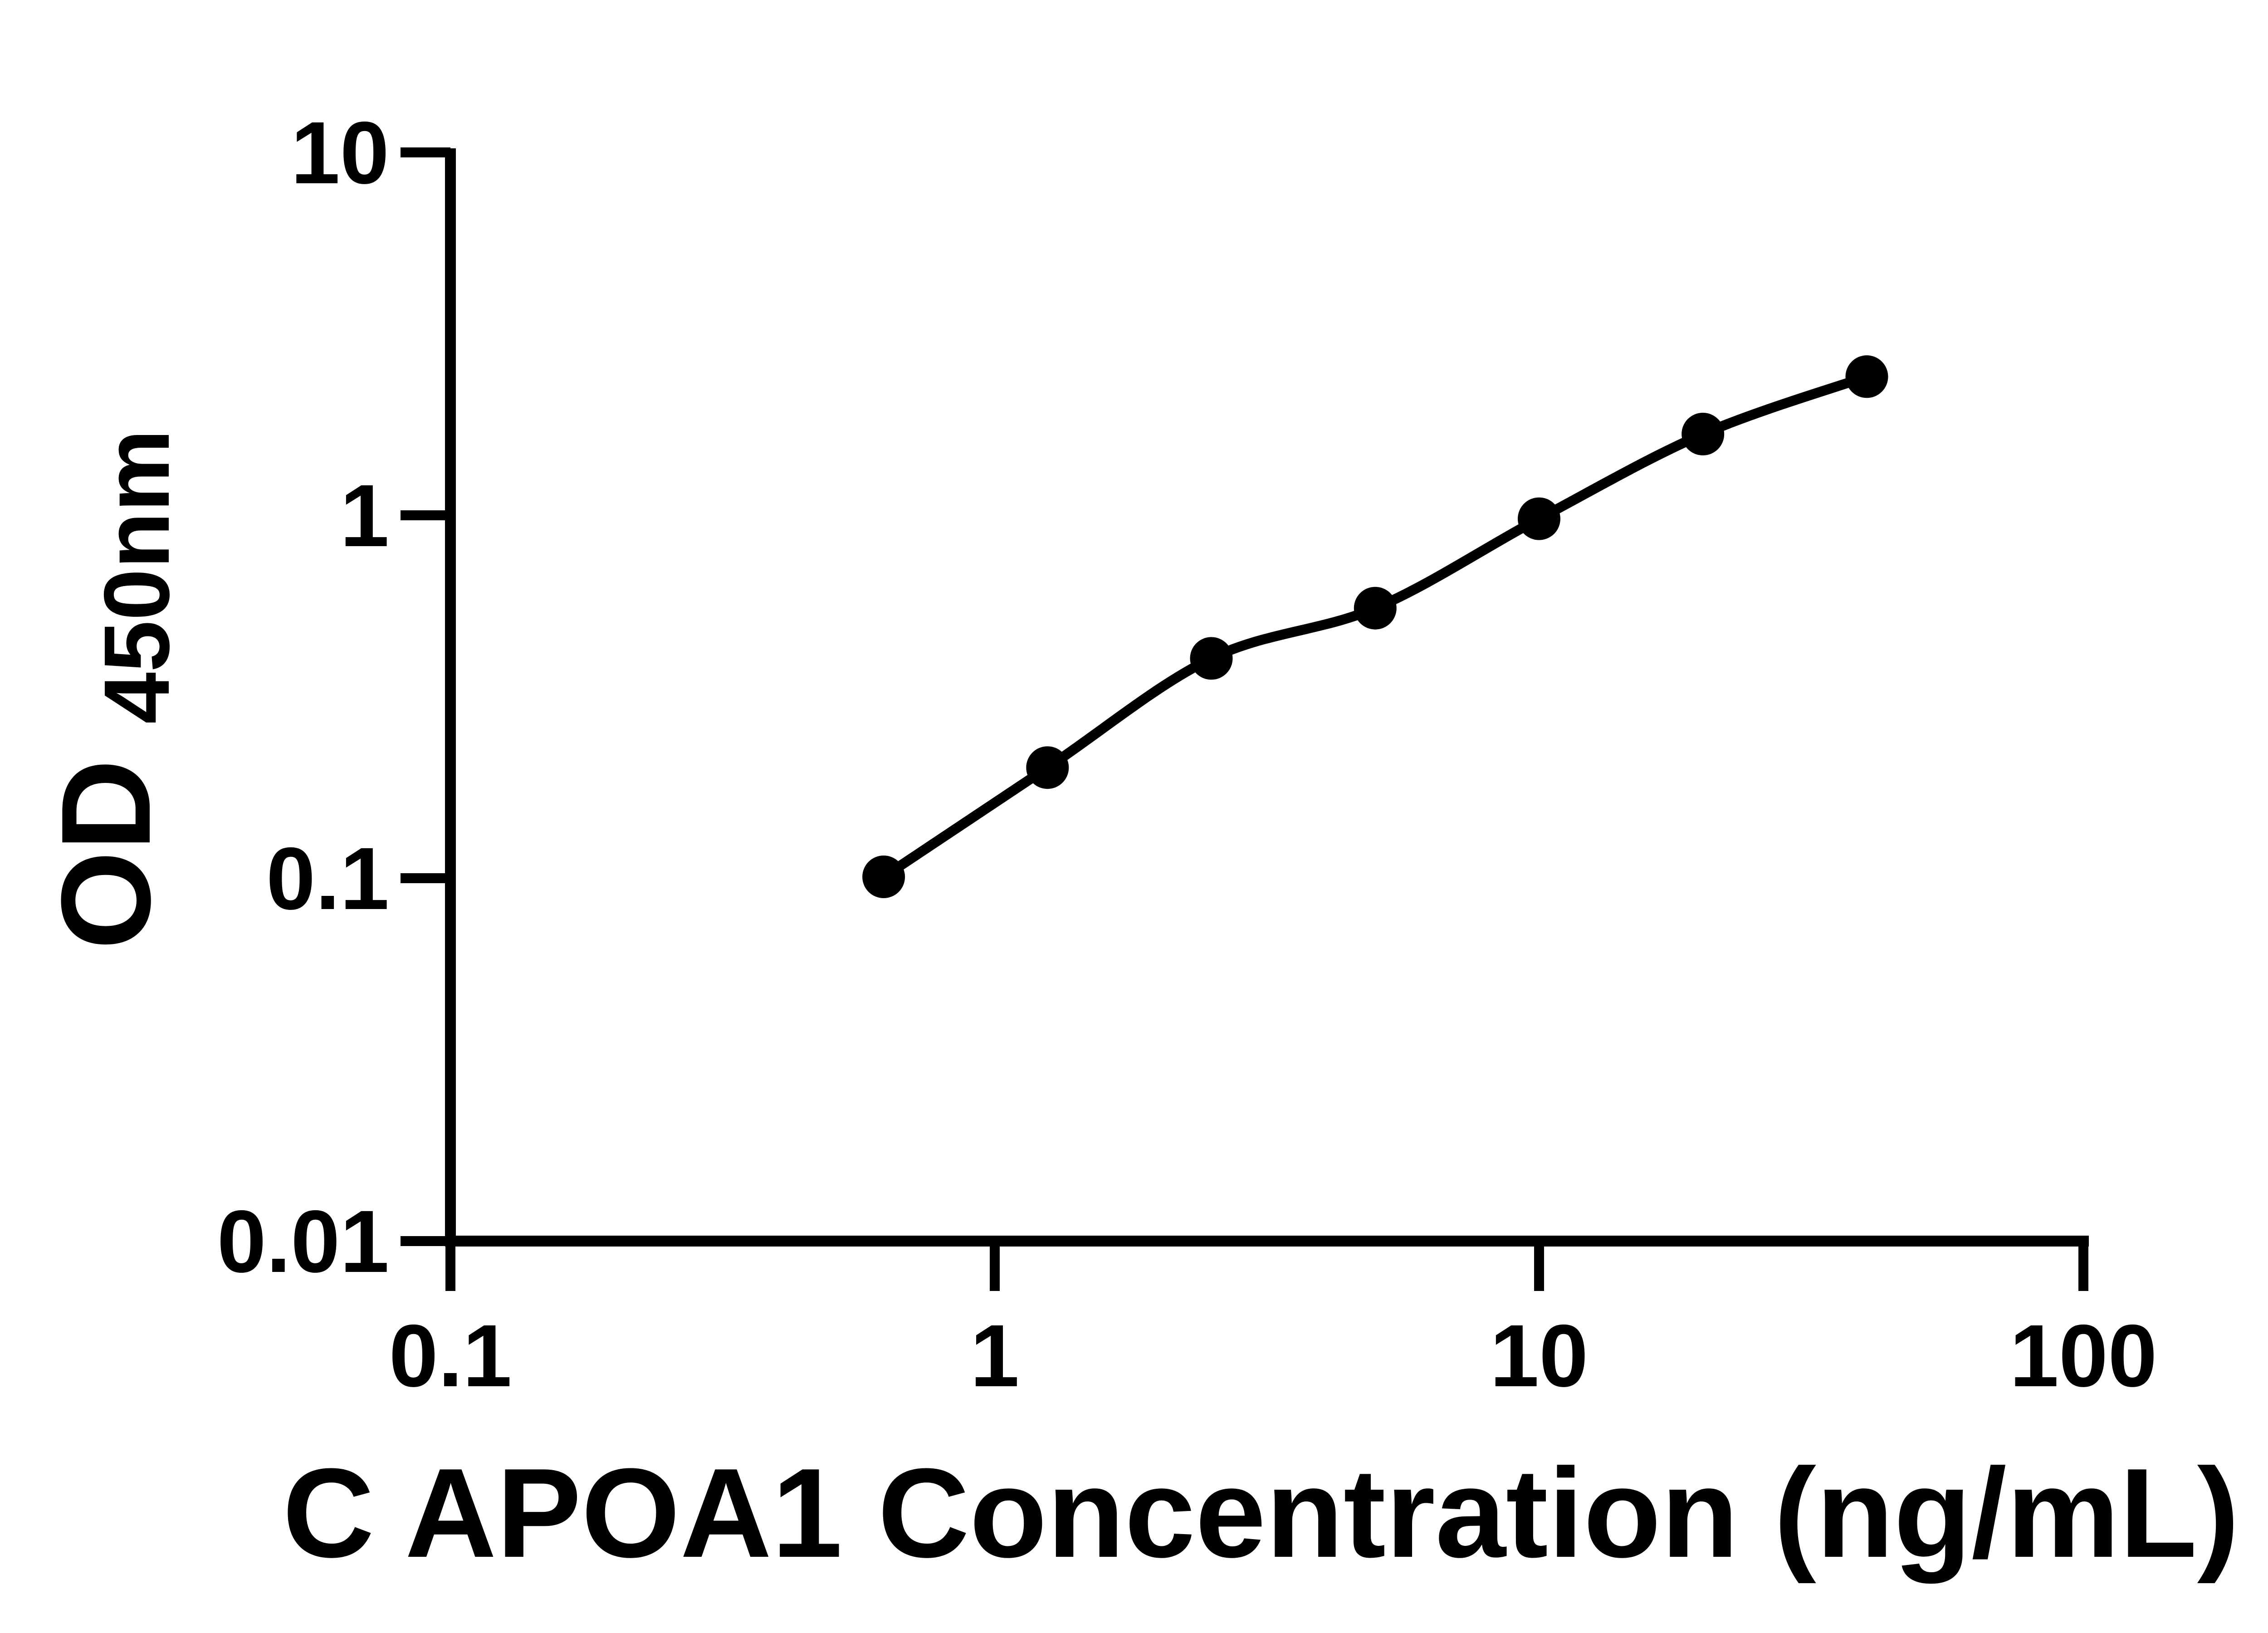 The image size is (2268, 1633). I want to click on y-axis-ticks, so click(426, 696).